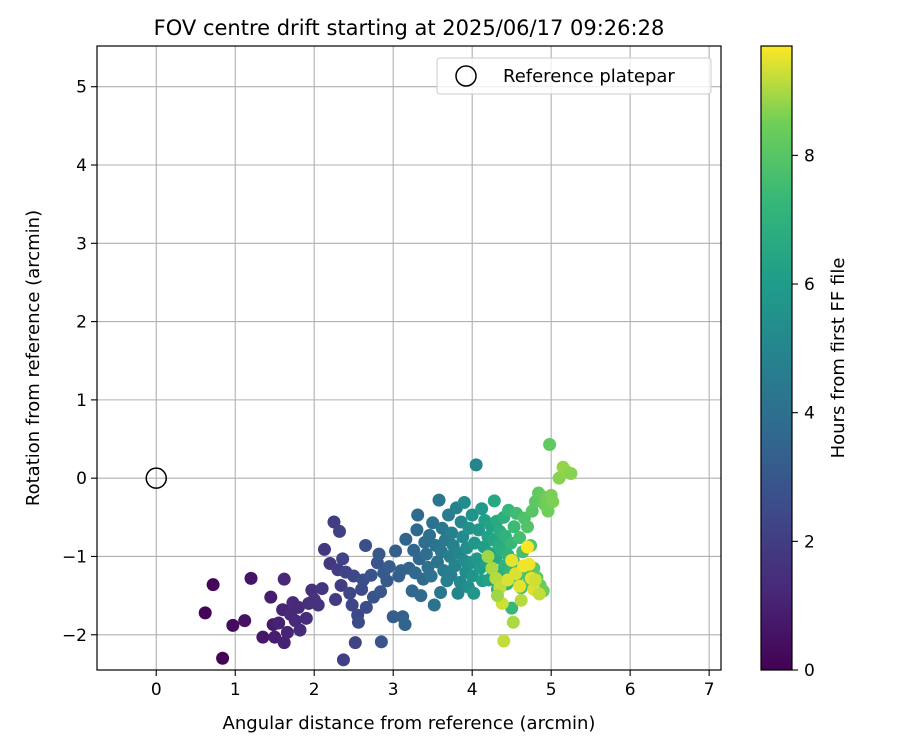  What do you see at coordinates (809, 671) in the screenshot?
I see `colorbar-tick-label: 0` at bounding box center [809, 671].